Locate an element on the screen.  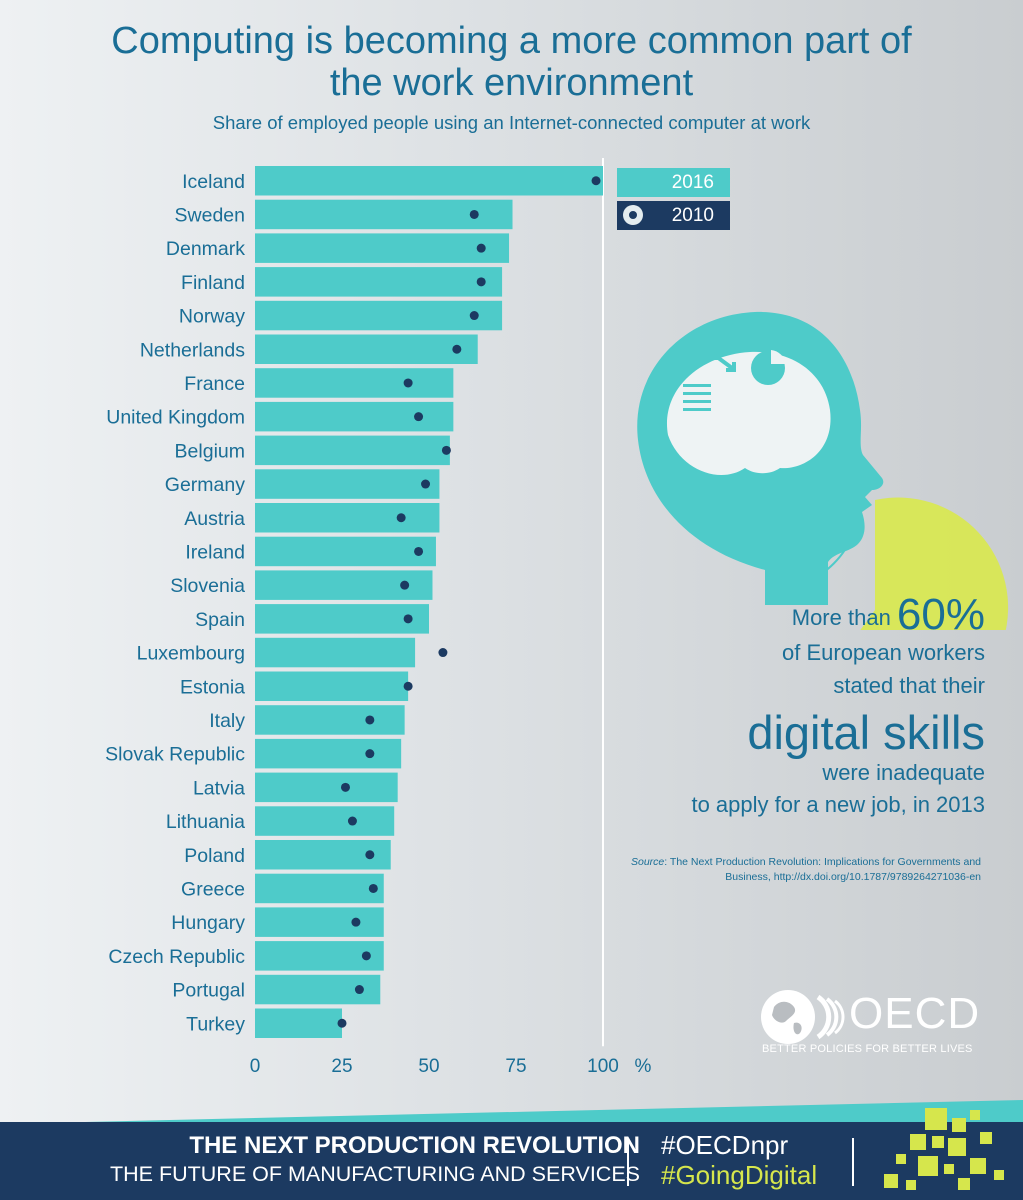
country-label: Luxembourg is located at coordinates (191, 654).